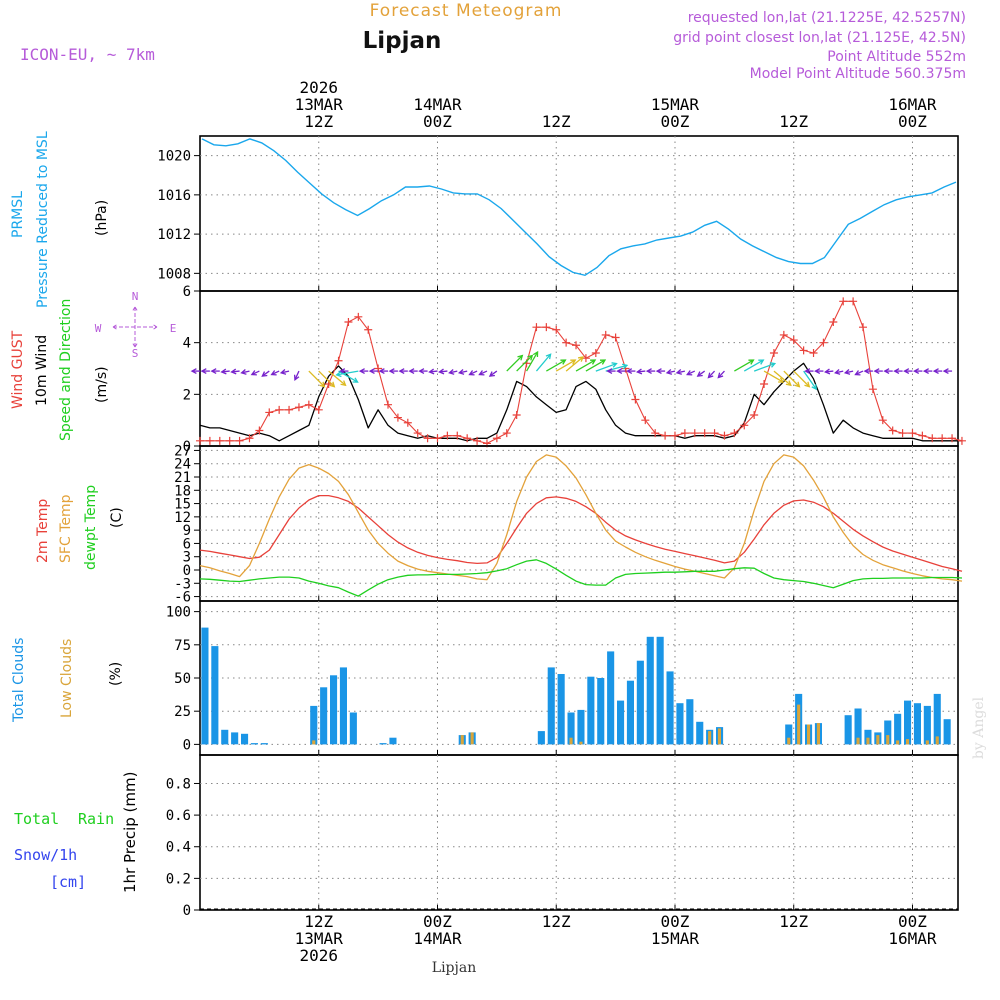 Image resolution: width=1000 pixels, height=1000 pixels. I want to click on cloud-labels: Total Clouds Low Clouds (%), so click(67, 680).